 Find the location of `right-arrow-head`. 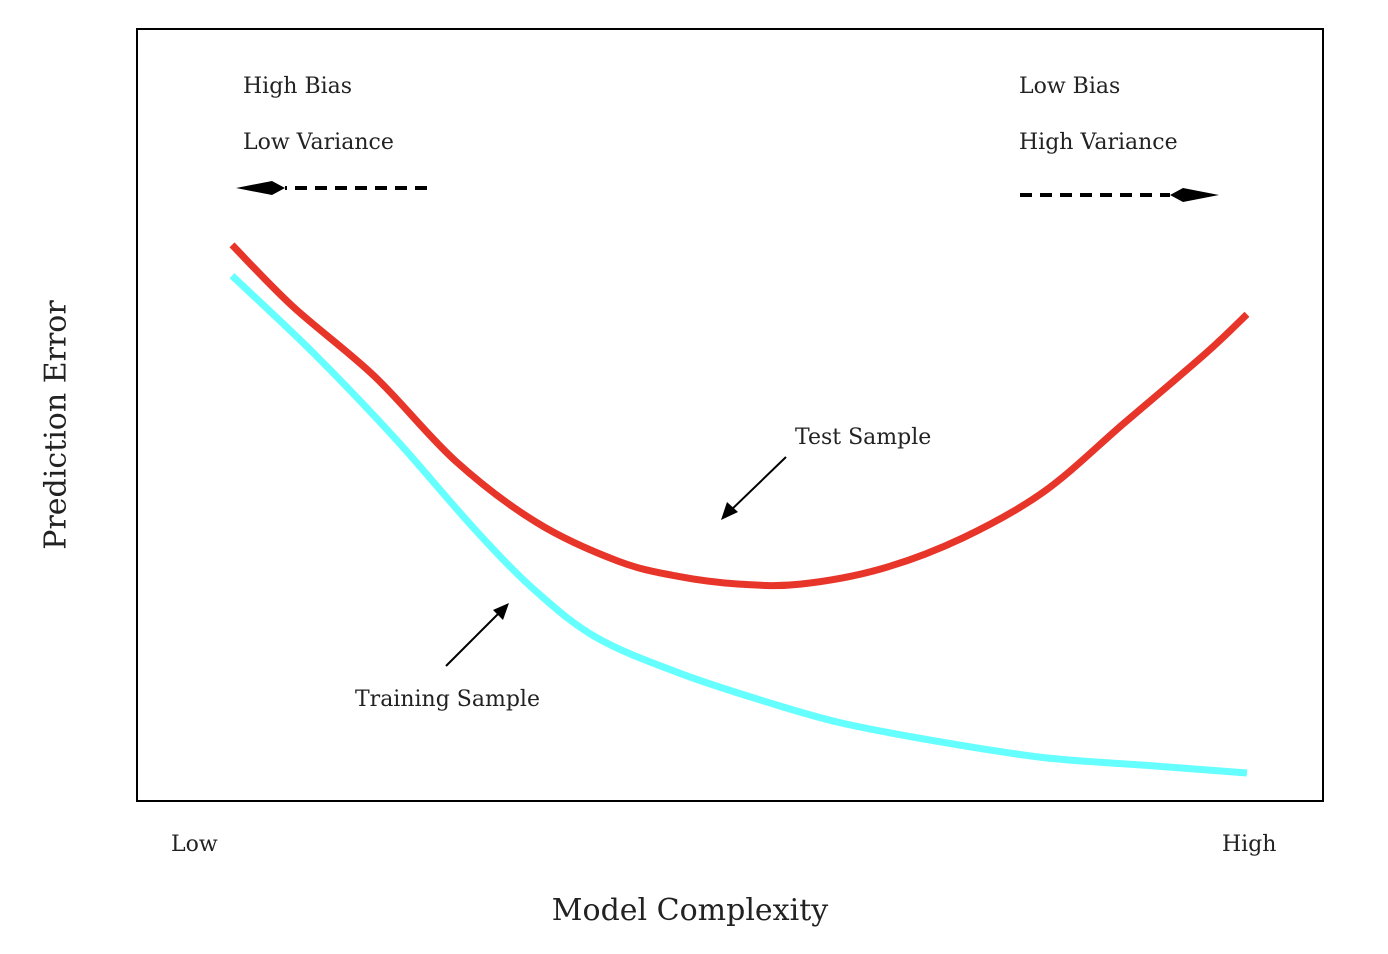

right-arrow-head is located at coordinates (1194, 195).